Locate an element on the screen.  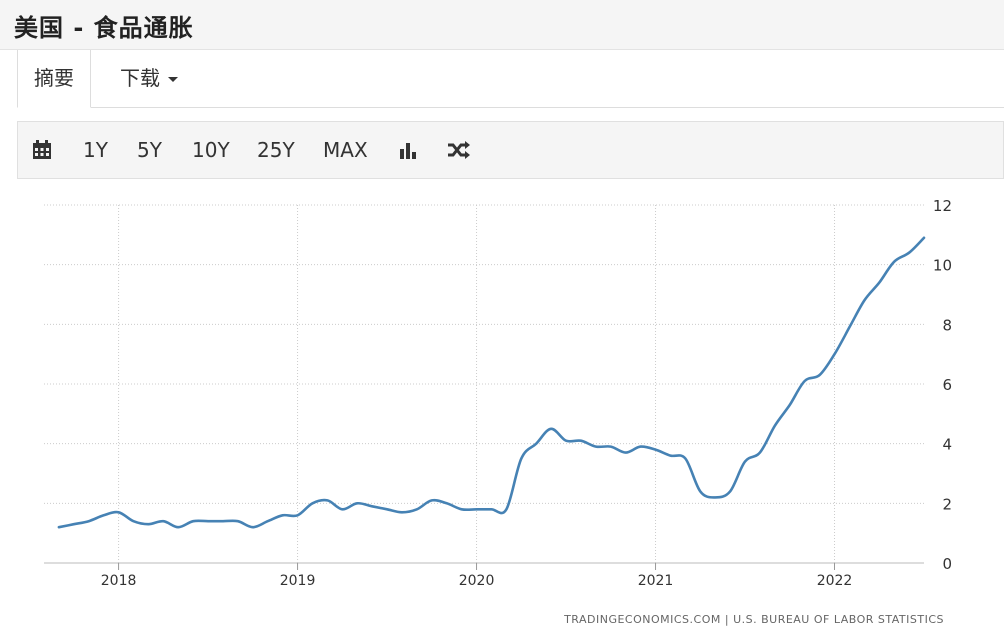
y-tick-label: 2 is located at coordinates (947, 504).